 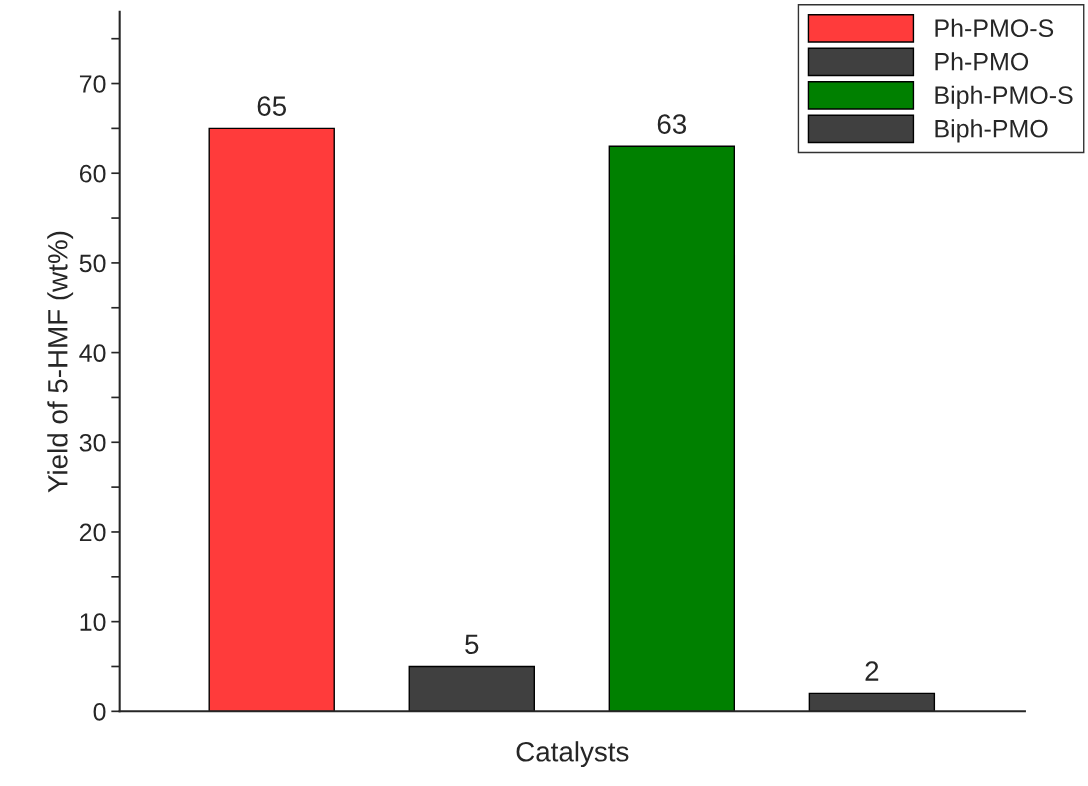 What do you see at coordinates (472, 644) in the screenshot?
I see `data-label: 5` at bounding box center [472, 644].